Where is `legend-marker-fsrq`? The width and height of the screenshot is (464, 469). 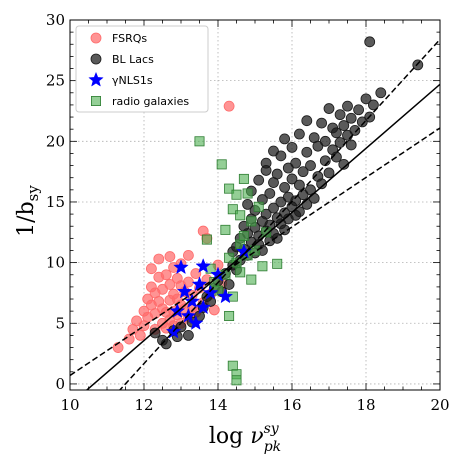
legend-marker-fsrq is located at coordinates (96, 38).